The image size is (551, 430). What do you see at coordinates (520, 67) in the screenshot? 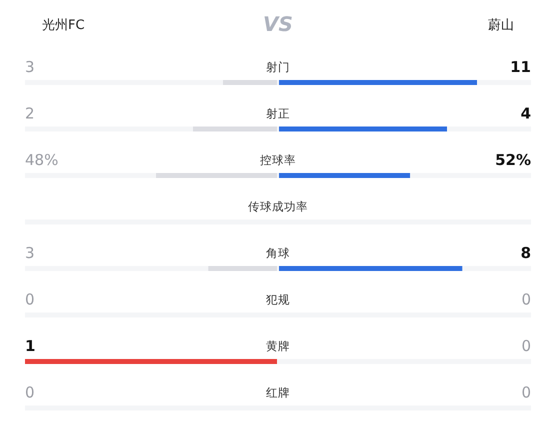
I see `data-label: 11` at bounding box center [520, 67].